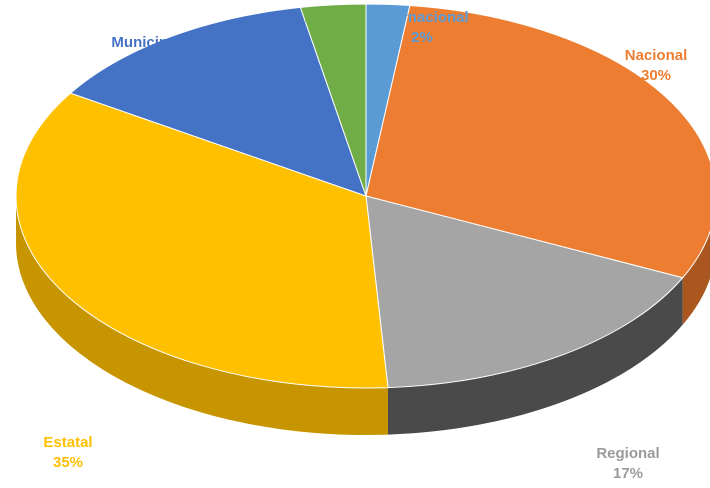 This screenshot has height=488, width=710. What do you see at coordinates (146, 62) in the screenshot?
I see `slice-value-municipal: 13%` at bounding box center [146, 62].